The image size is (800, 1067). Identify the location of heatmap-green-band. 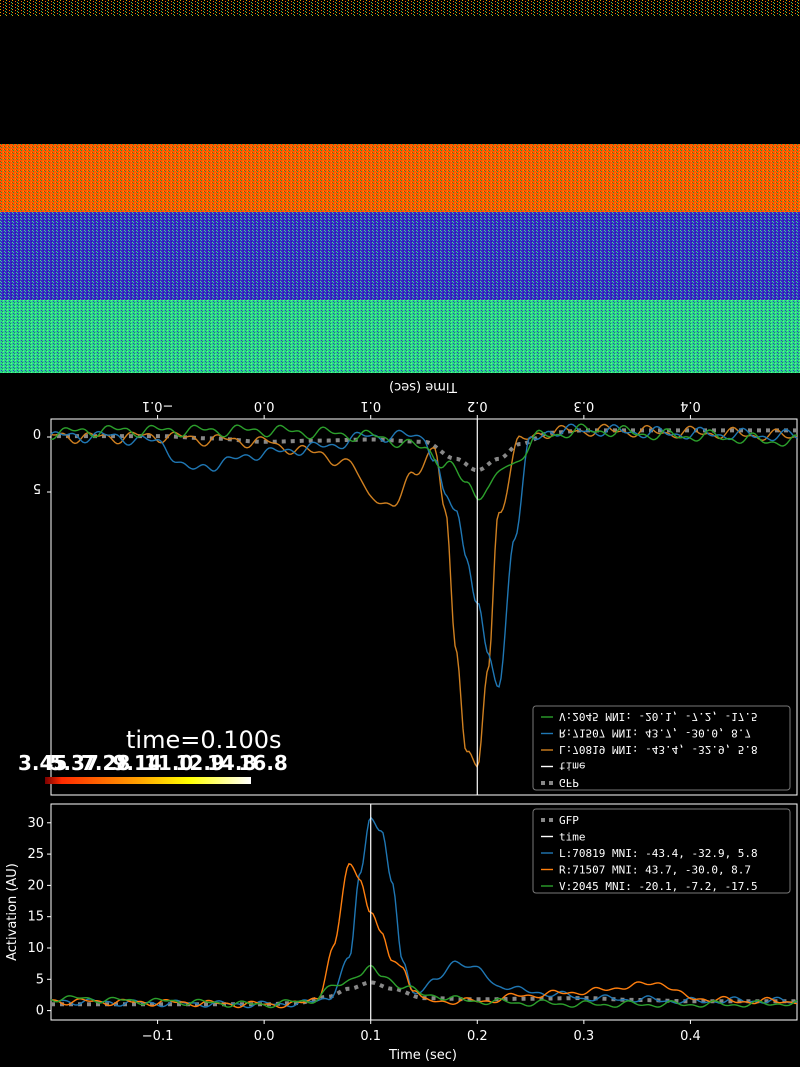
(400, 336).